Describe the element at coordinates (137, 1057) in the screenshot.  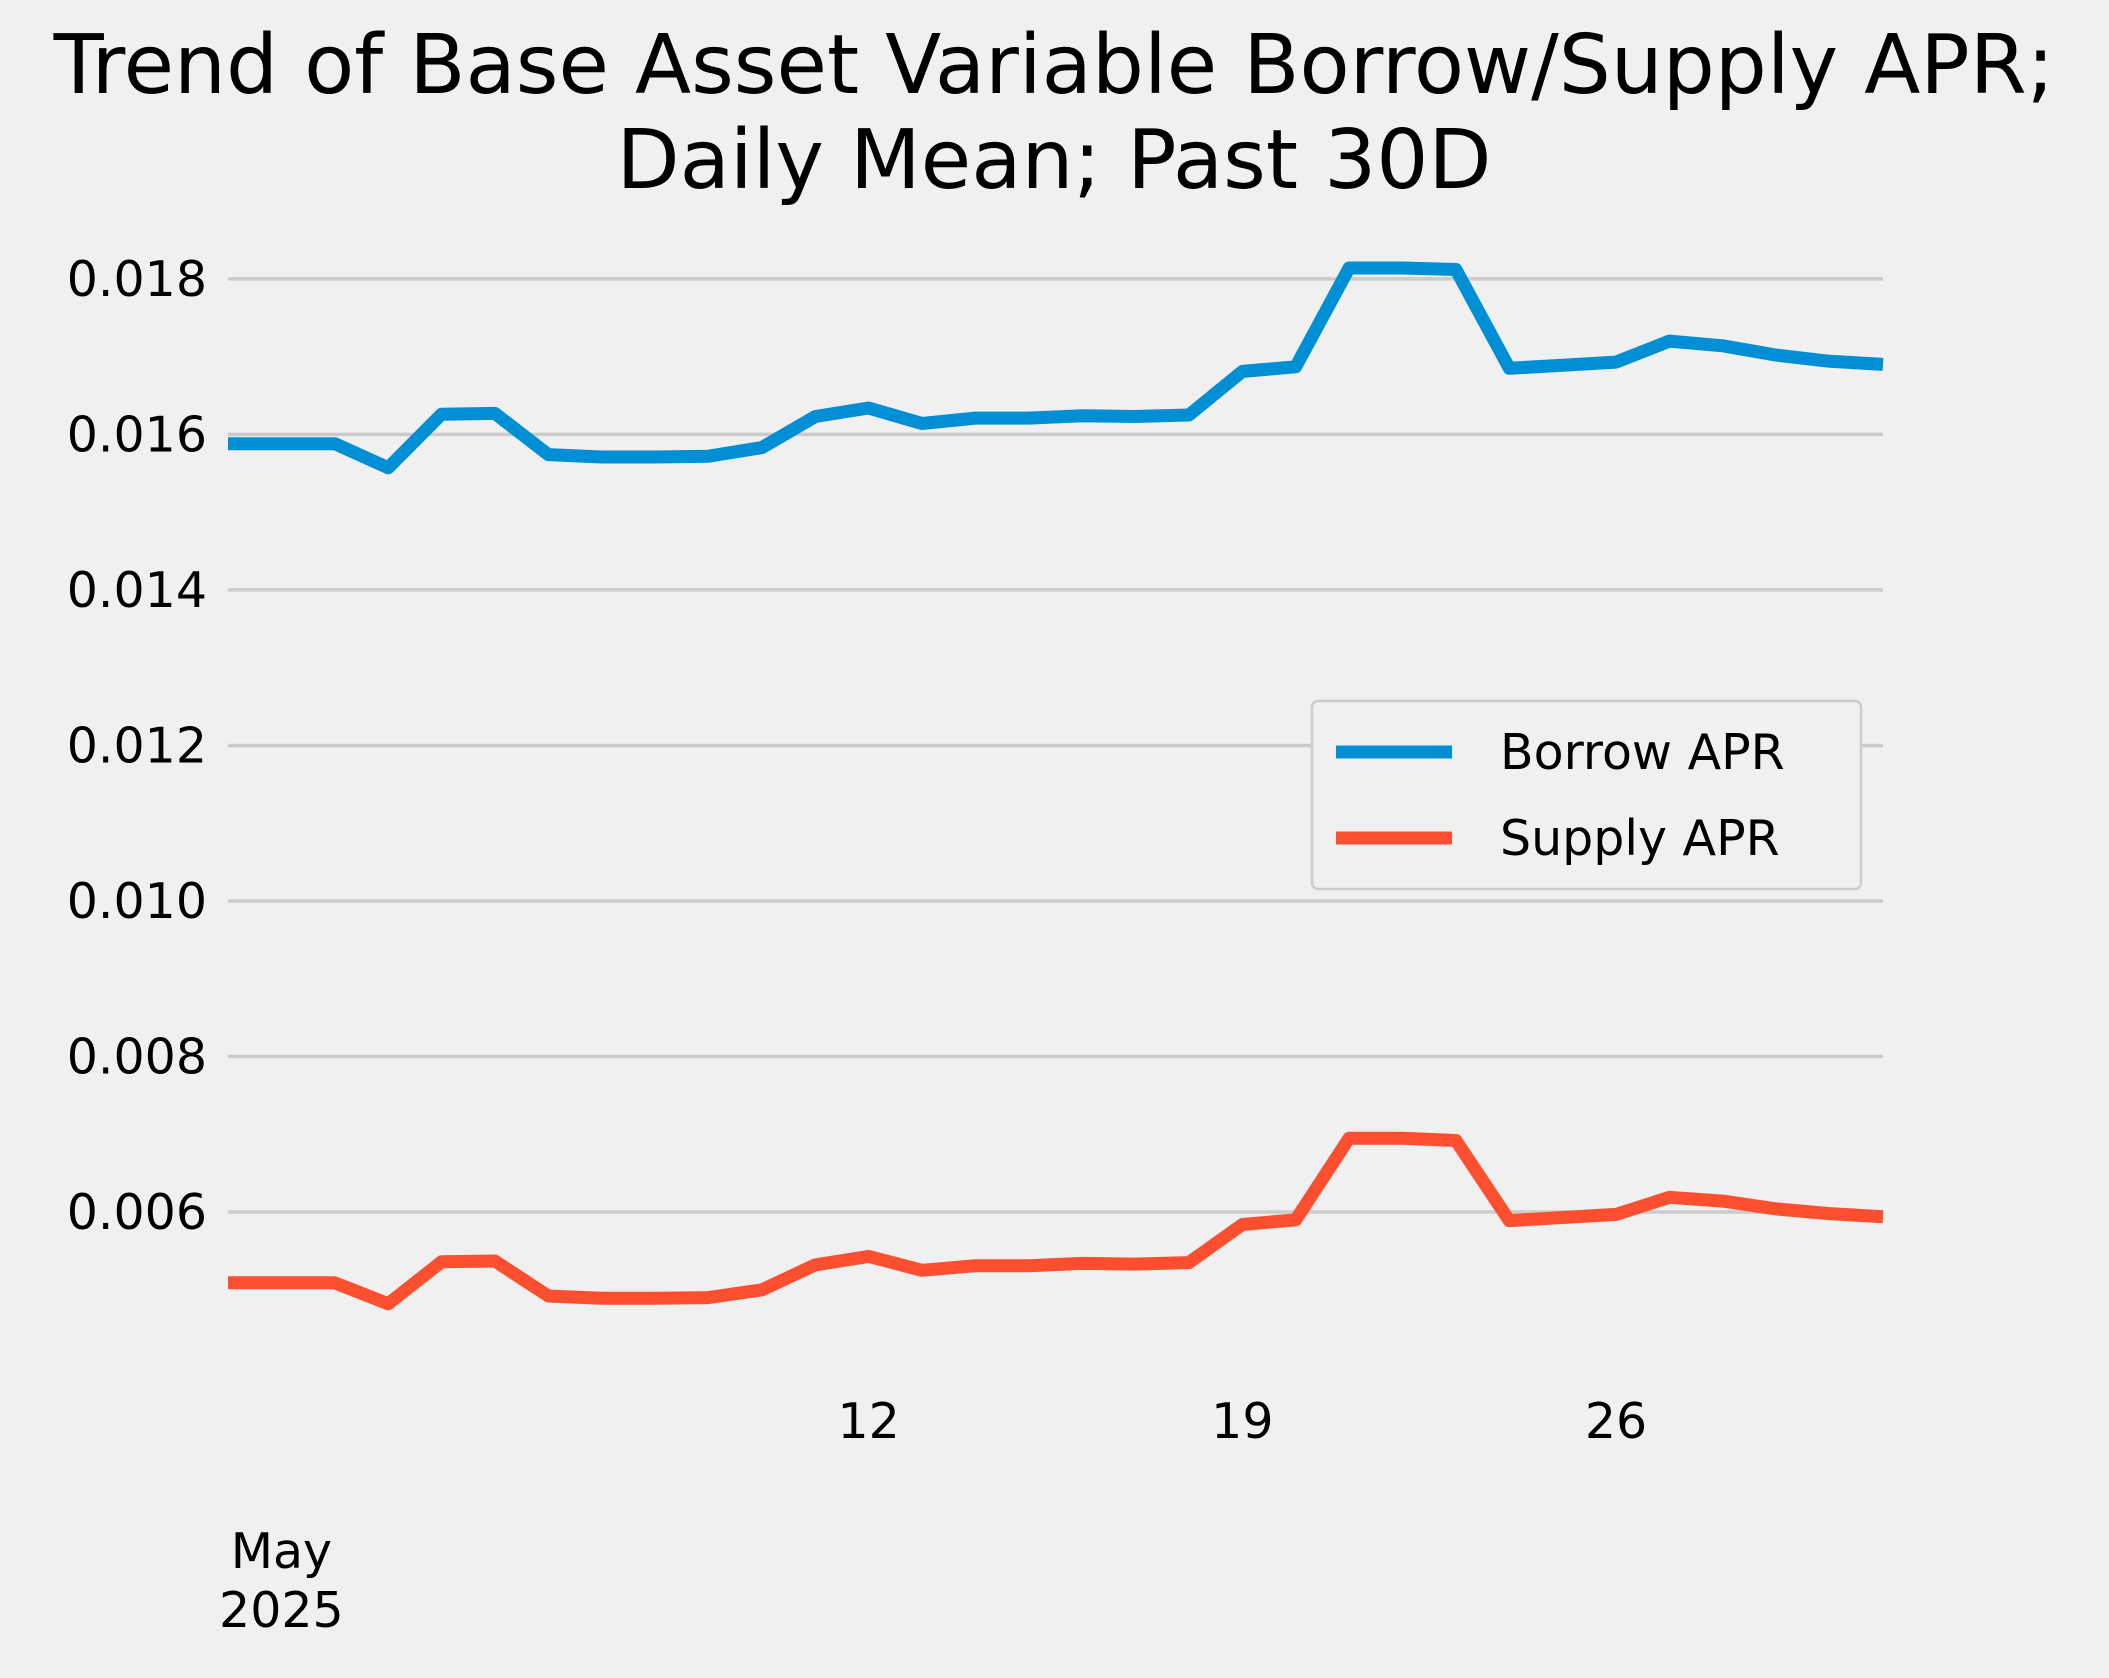
I see `y-tick-label: 0.008` at that location.